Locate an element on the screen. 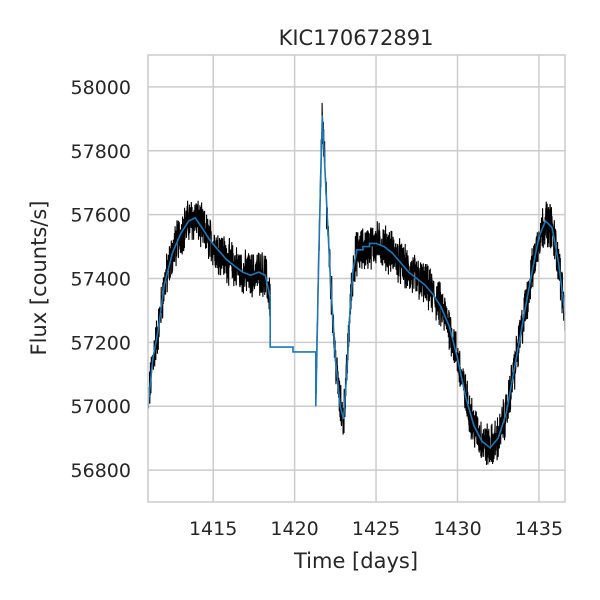  y-tick-label: 58000 is located at coordinates (101, 88).